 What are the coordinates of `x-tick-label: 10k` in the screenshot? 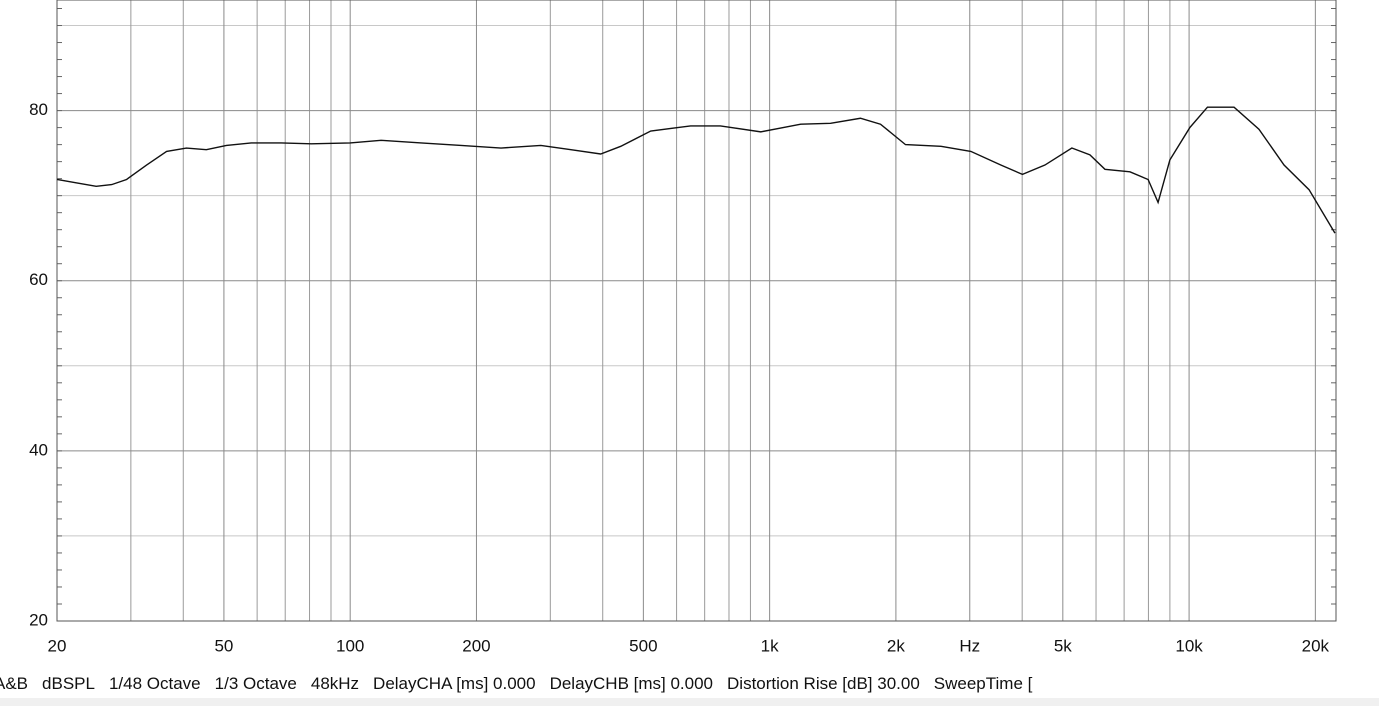 It's located at (1189, 645).